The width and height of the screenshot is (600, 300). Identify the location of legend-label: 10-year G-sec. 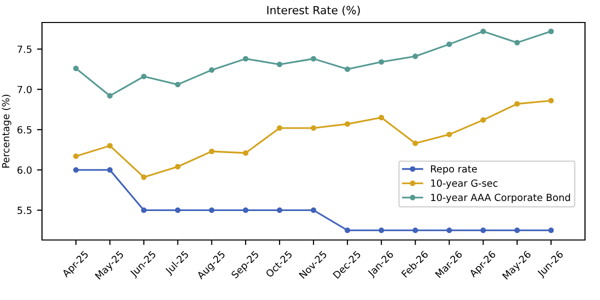
(464, 184).